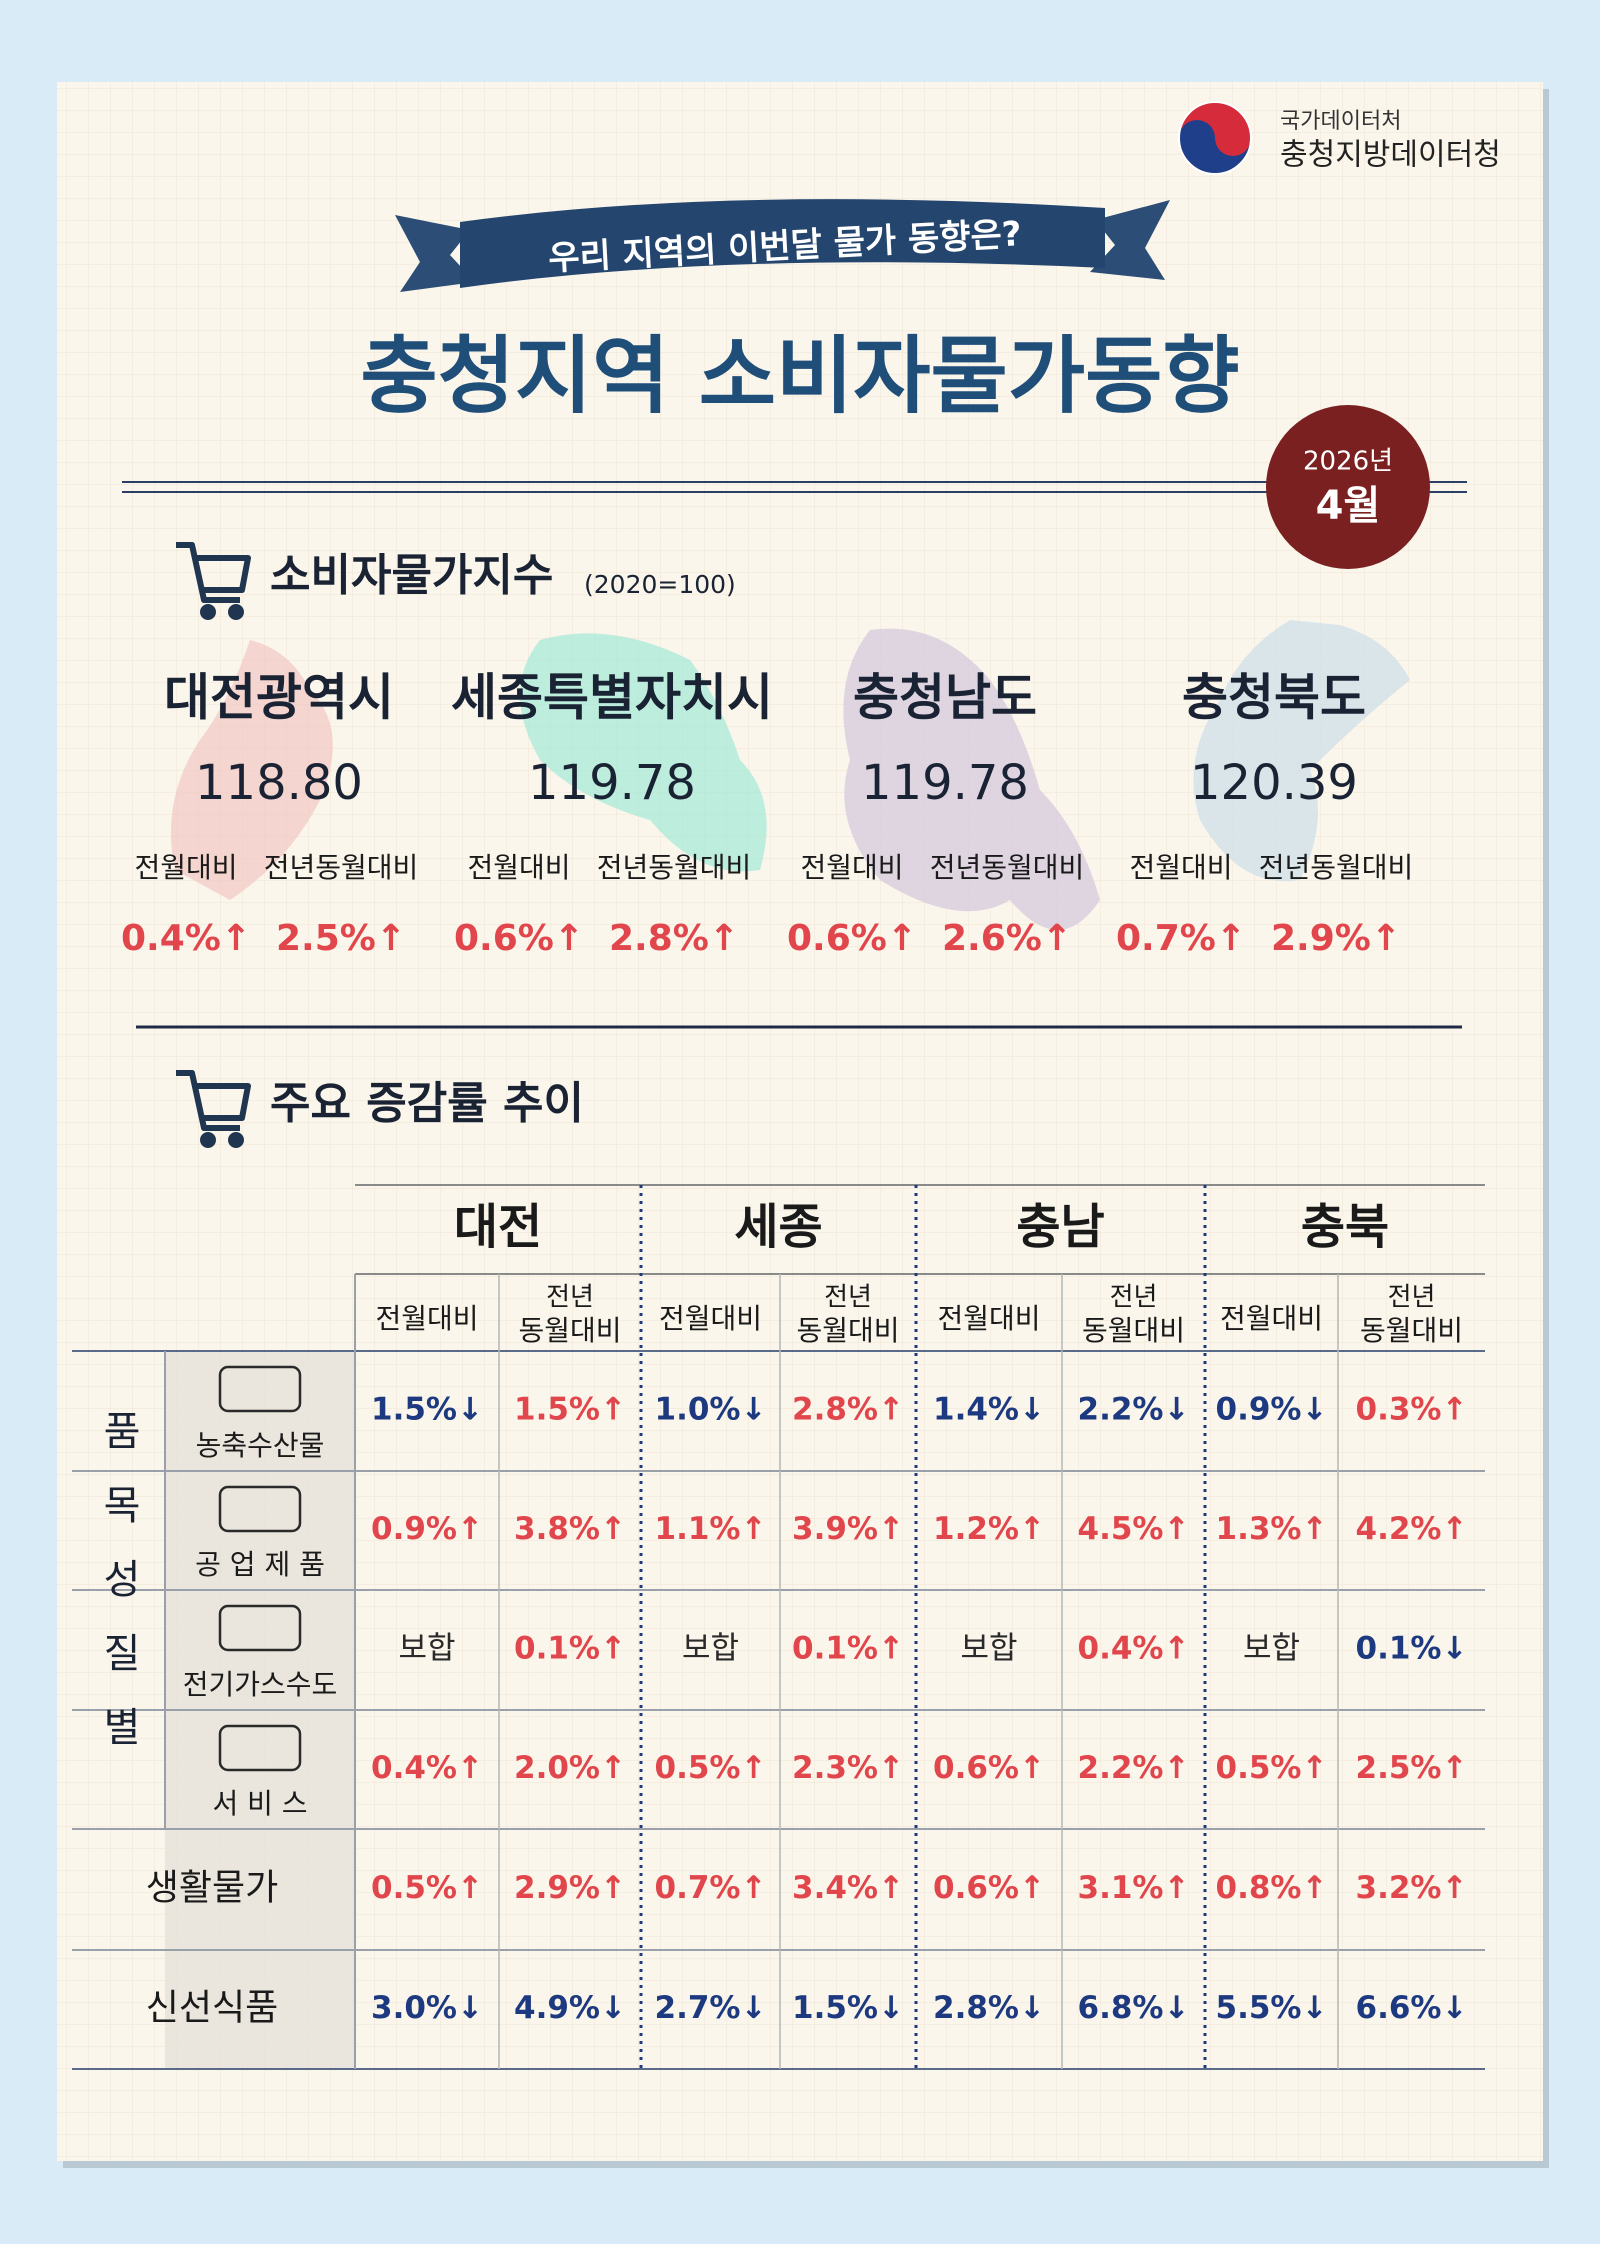 This screenshot has height=2244, width=1600. What do you see at coordinates (1412, 1768) in the screenshot?
I see `cell-value: 2.5%↑` at bounding box center [1412, 1768].